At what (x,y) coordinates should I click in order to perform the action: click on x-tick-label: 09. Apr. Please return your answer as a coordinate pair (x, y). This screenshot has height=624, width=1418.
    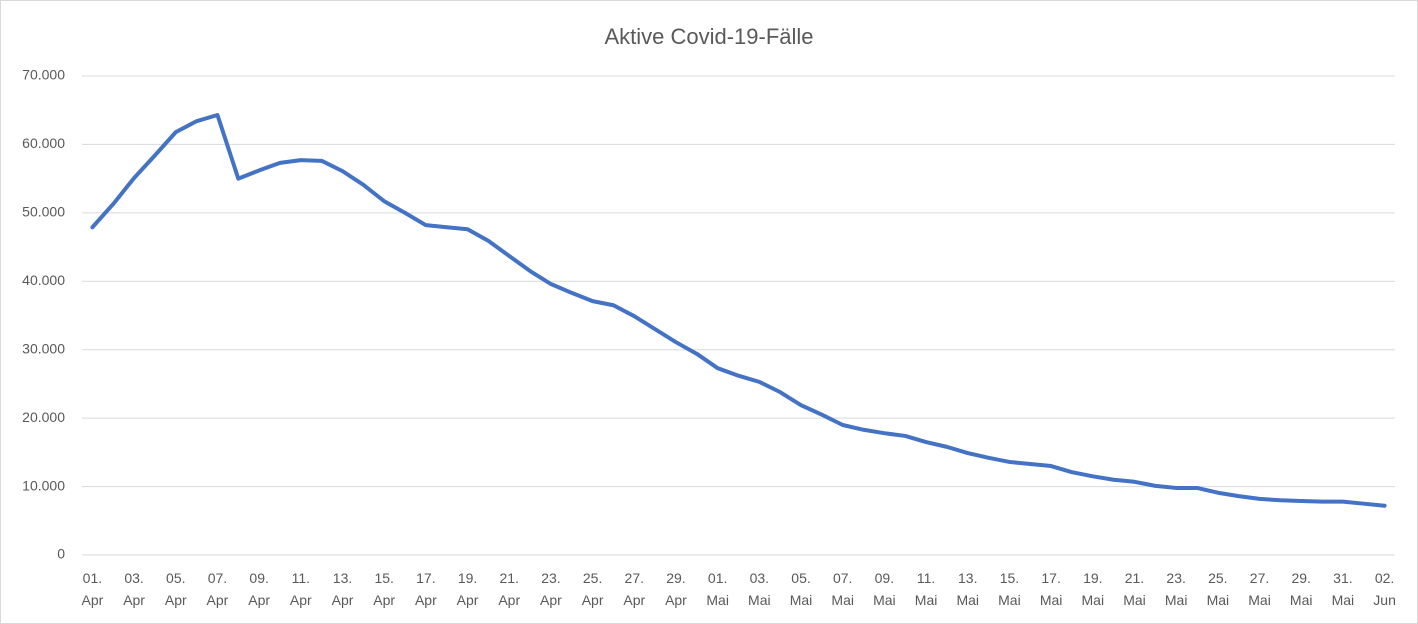
    Looking at the image, I should click on (259, 589).